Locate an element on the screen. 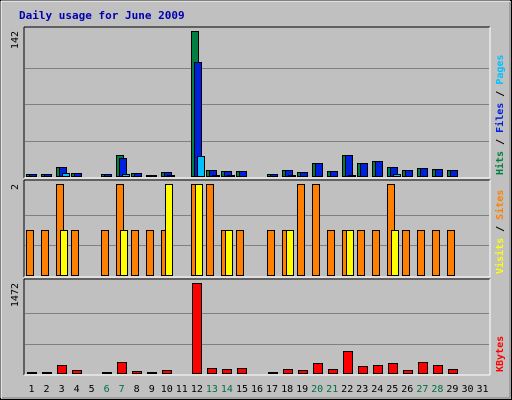 The image size is (512, 400). x-tick-label: 16 is located at coordinates (257, 389).